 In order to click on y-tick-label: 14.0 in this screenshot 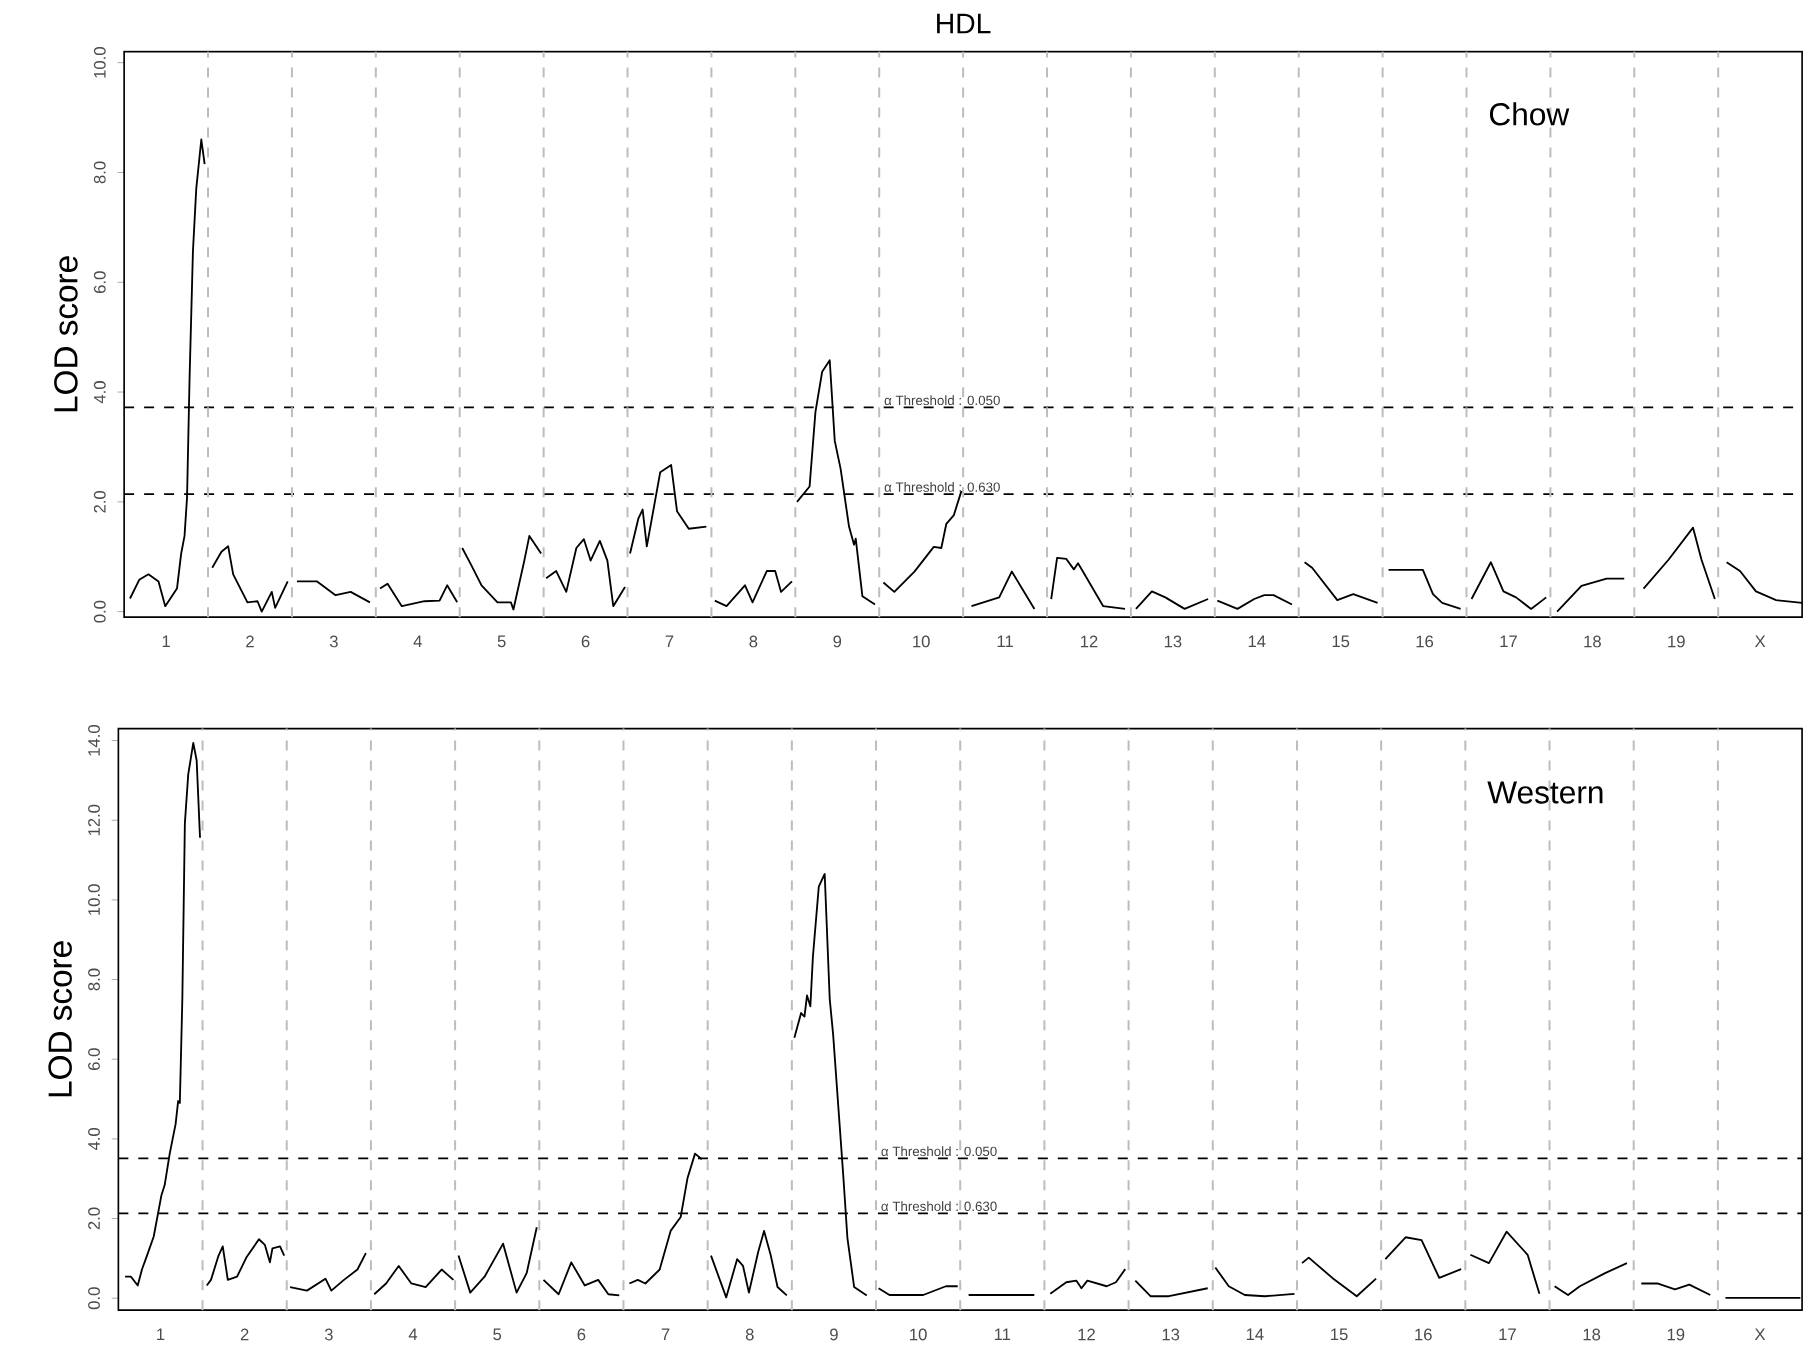, I will do `click(94, 740)`.